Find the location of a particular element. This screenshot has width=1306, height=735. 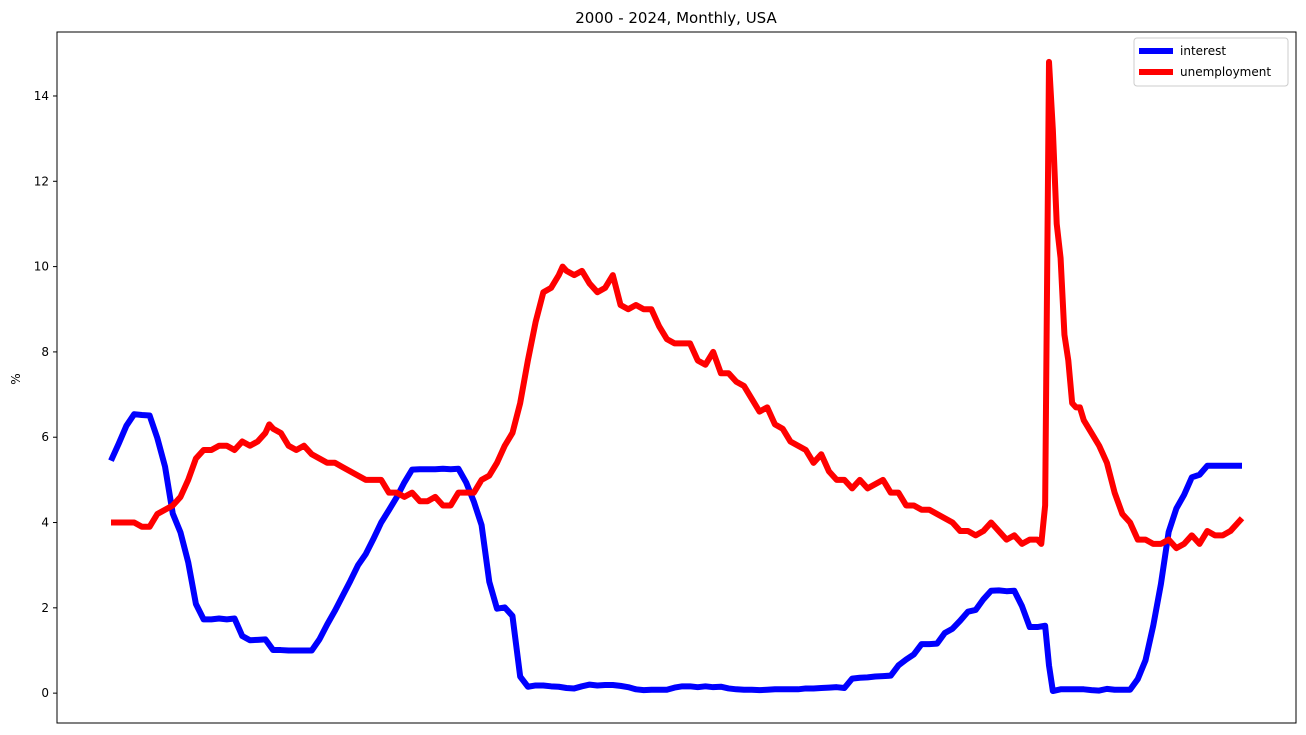

y-tick-label: 12 is located at coordinates (41, 181).